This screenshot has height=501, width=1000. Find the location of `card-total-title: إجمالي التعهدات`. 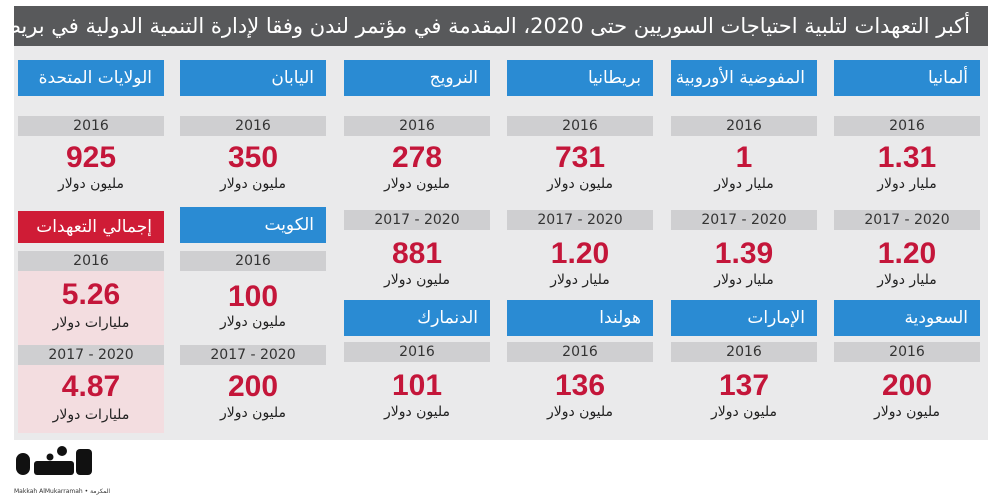

card-total-title: إجمالي التعهدات is located at coordinates (91, 227).